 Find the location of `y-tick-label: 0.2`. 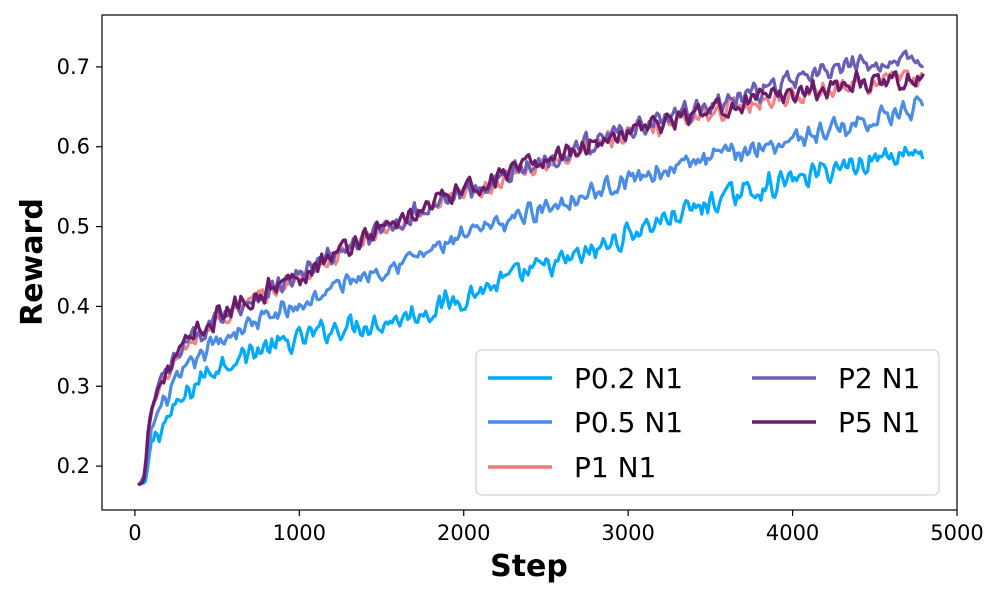

y-tick-label: 0.2 is located at coordinates (73, 466).